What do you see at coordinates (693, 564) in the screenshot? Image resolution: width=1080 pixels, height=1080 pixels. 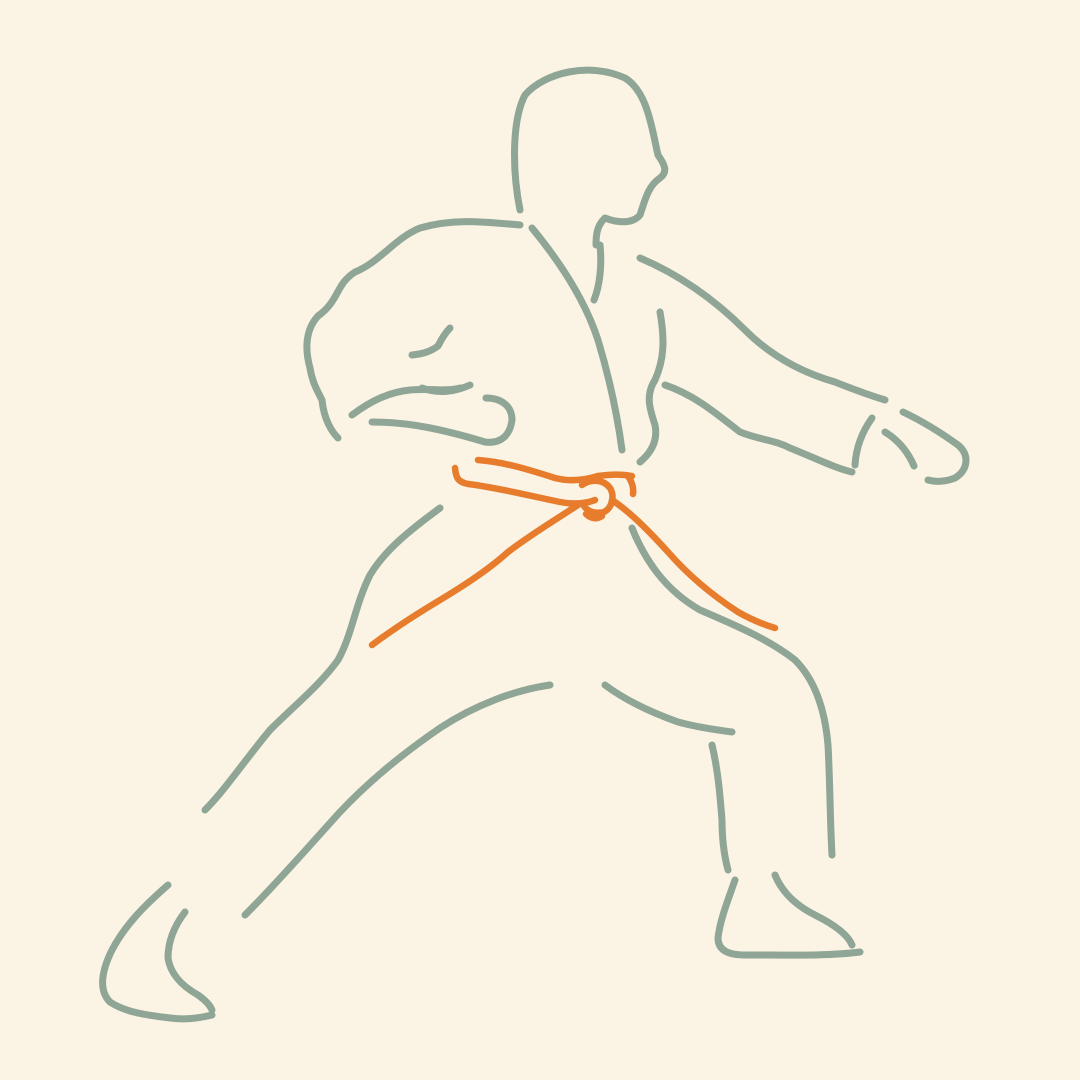 I see `belt-tail-right` at bounding box center [693, 564].